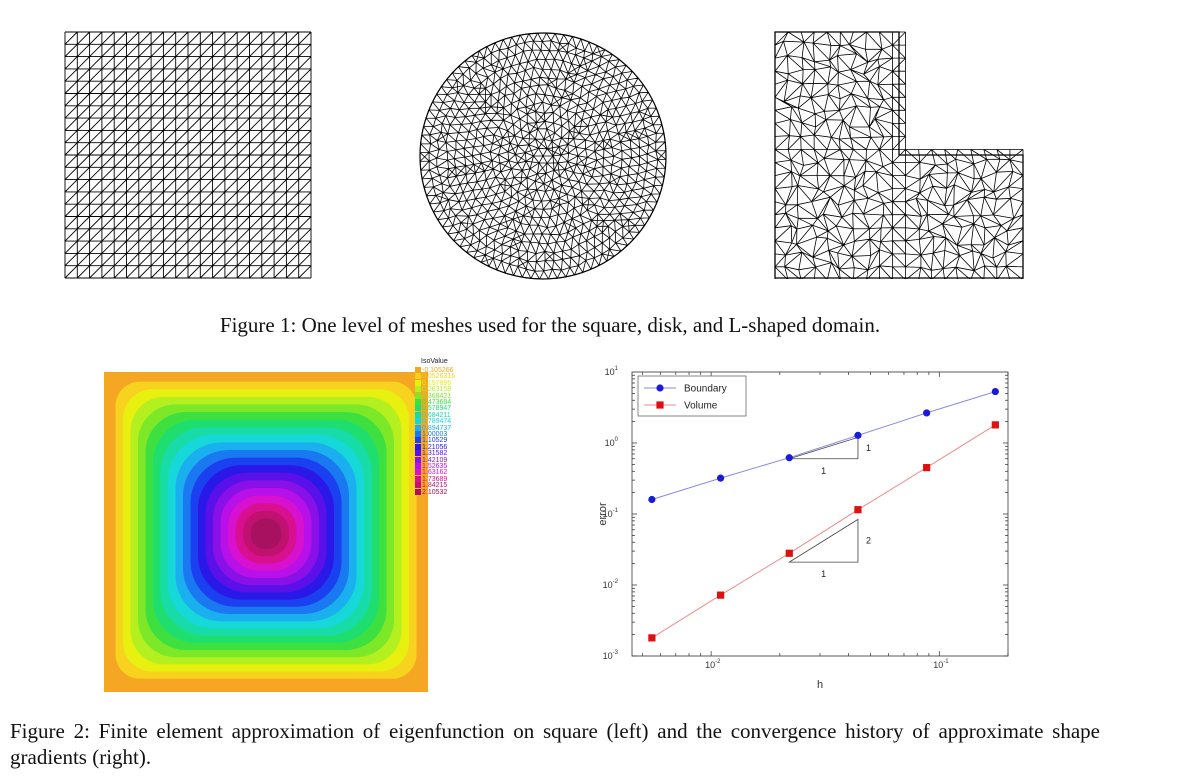  What do you see at coordinates (435, 460) in the screenshot?
I see `isovalue-label: 1.42109` at bounding box center [435, 460].